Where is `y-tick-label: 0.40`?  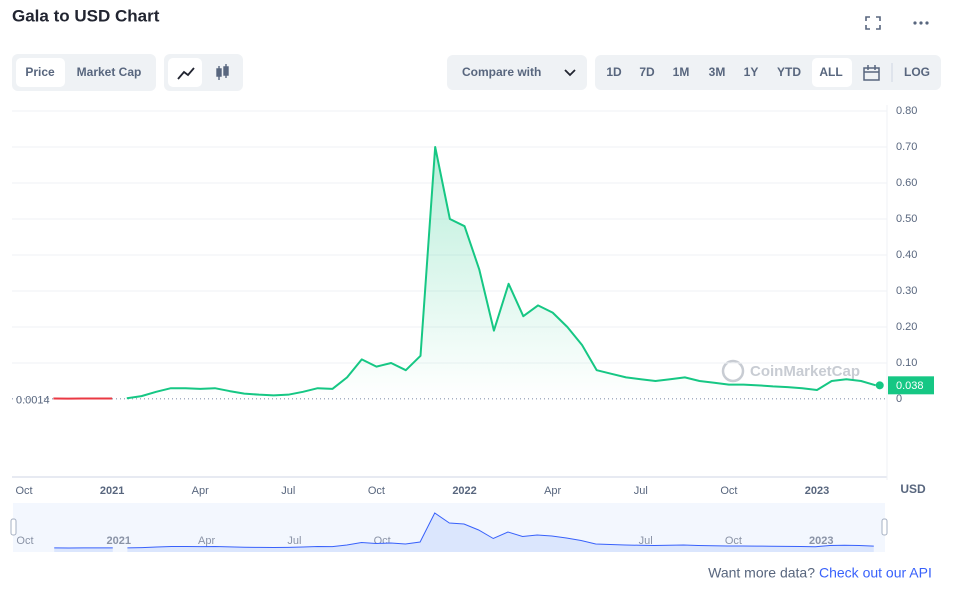 y-tick-label: 0.40 is located at coordinates (906, 255).